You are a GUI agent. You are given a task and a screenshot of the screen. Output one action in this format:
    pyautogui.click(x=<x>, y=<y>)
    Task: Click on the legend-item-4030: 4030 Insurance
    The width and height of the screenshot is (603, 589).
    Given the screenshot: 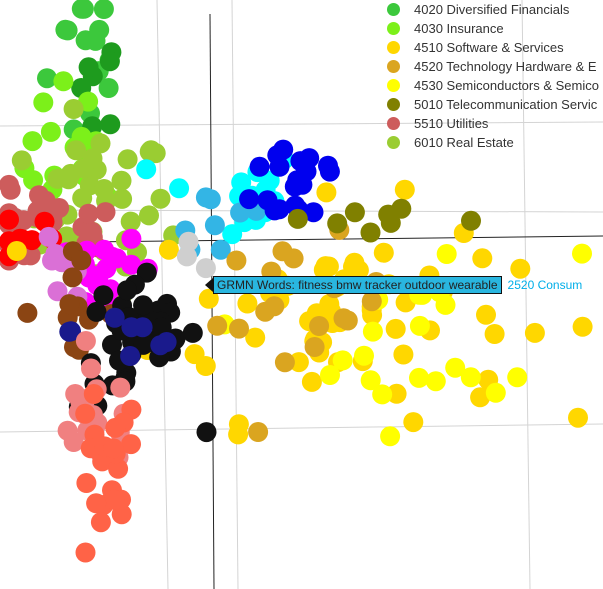 What is the action you would take?
    pyautogui.click(x=493, y=28)
    